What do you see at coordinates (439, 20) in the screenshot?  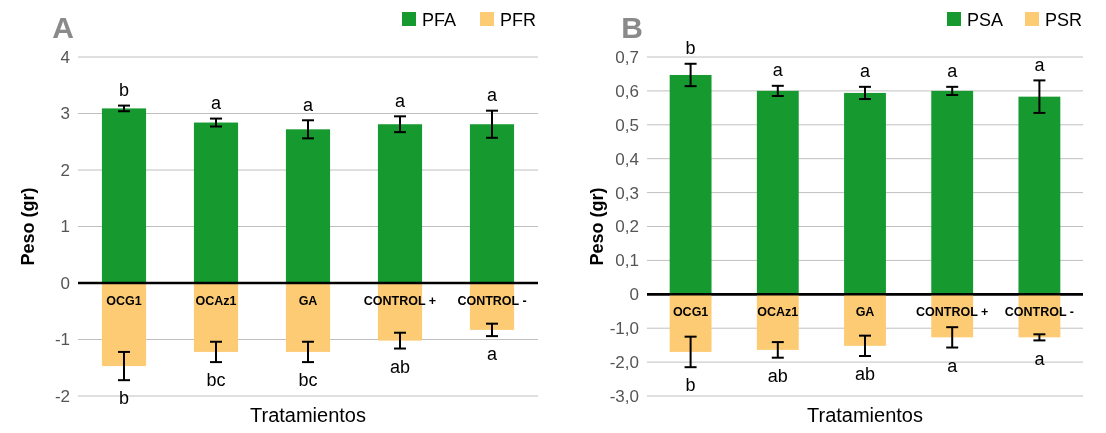 I see `legend-label: PFA` at bounding box center [439, 20].